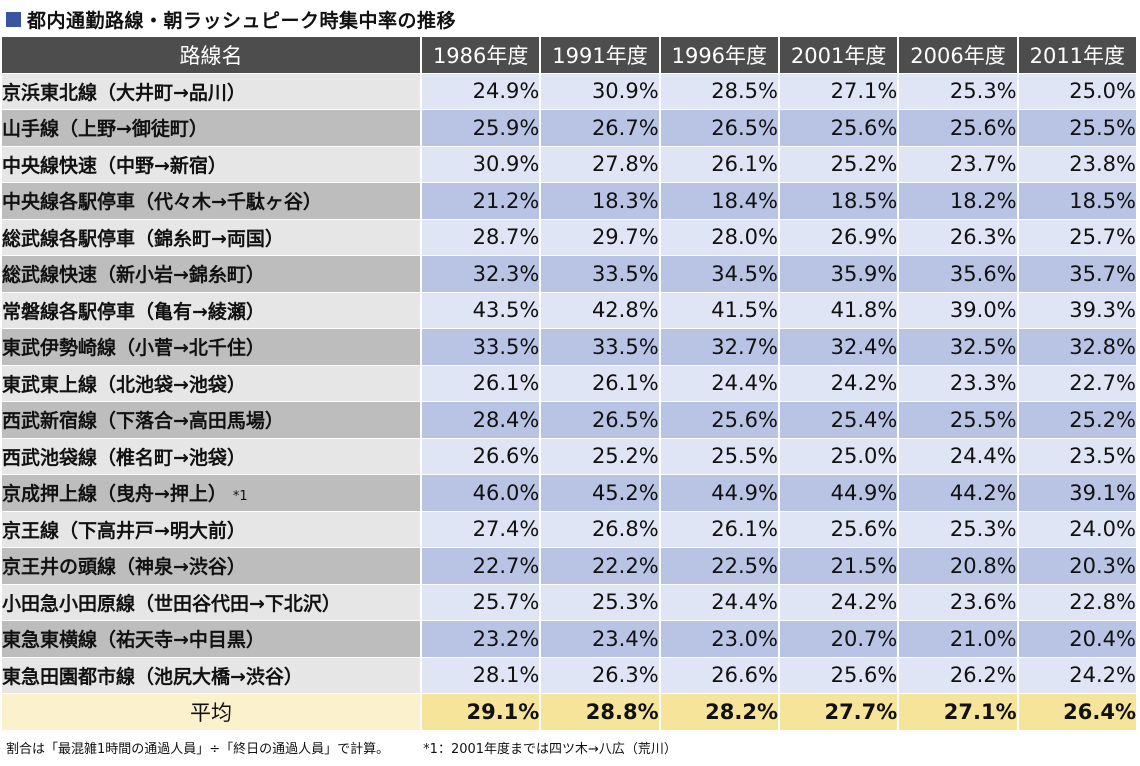 The height and width of the screenshot is (766, 1140). Describe the element at coordinates (212, 91) in the screenshot. I see `route-name-cell: 京浜東北線（大井町→品川）` at that location.